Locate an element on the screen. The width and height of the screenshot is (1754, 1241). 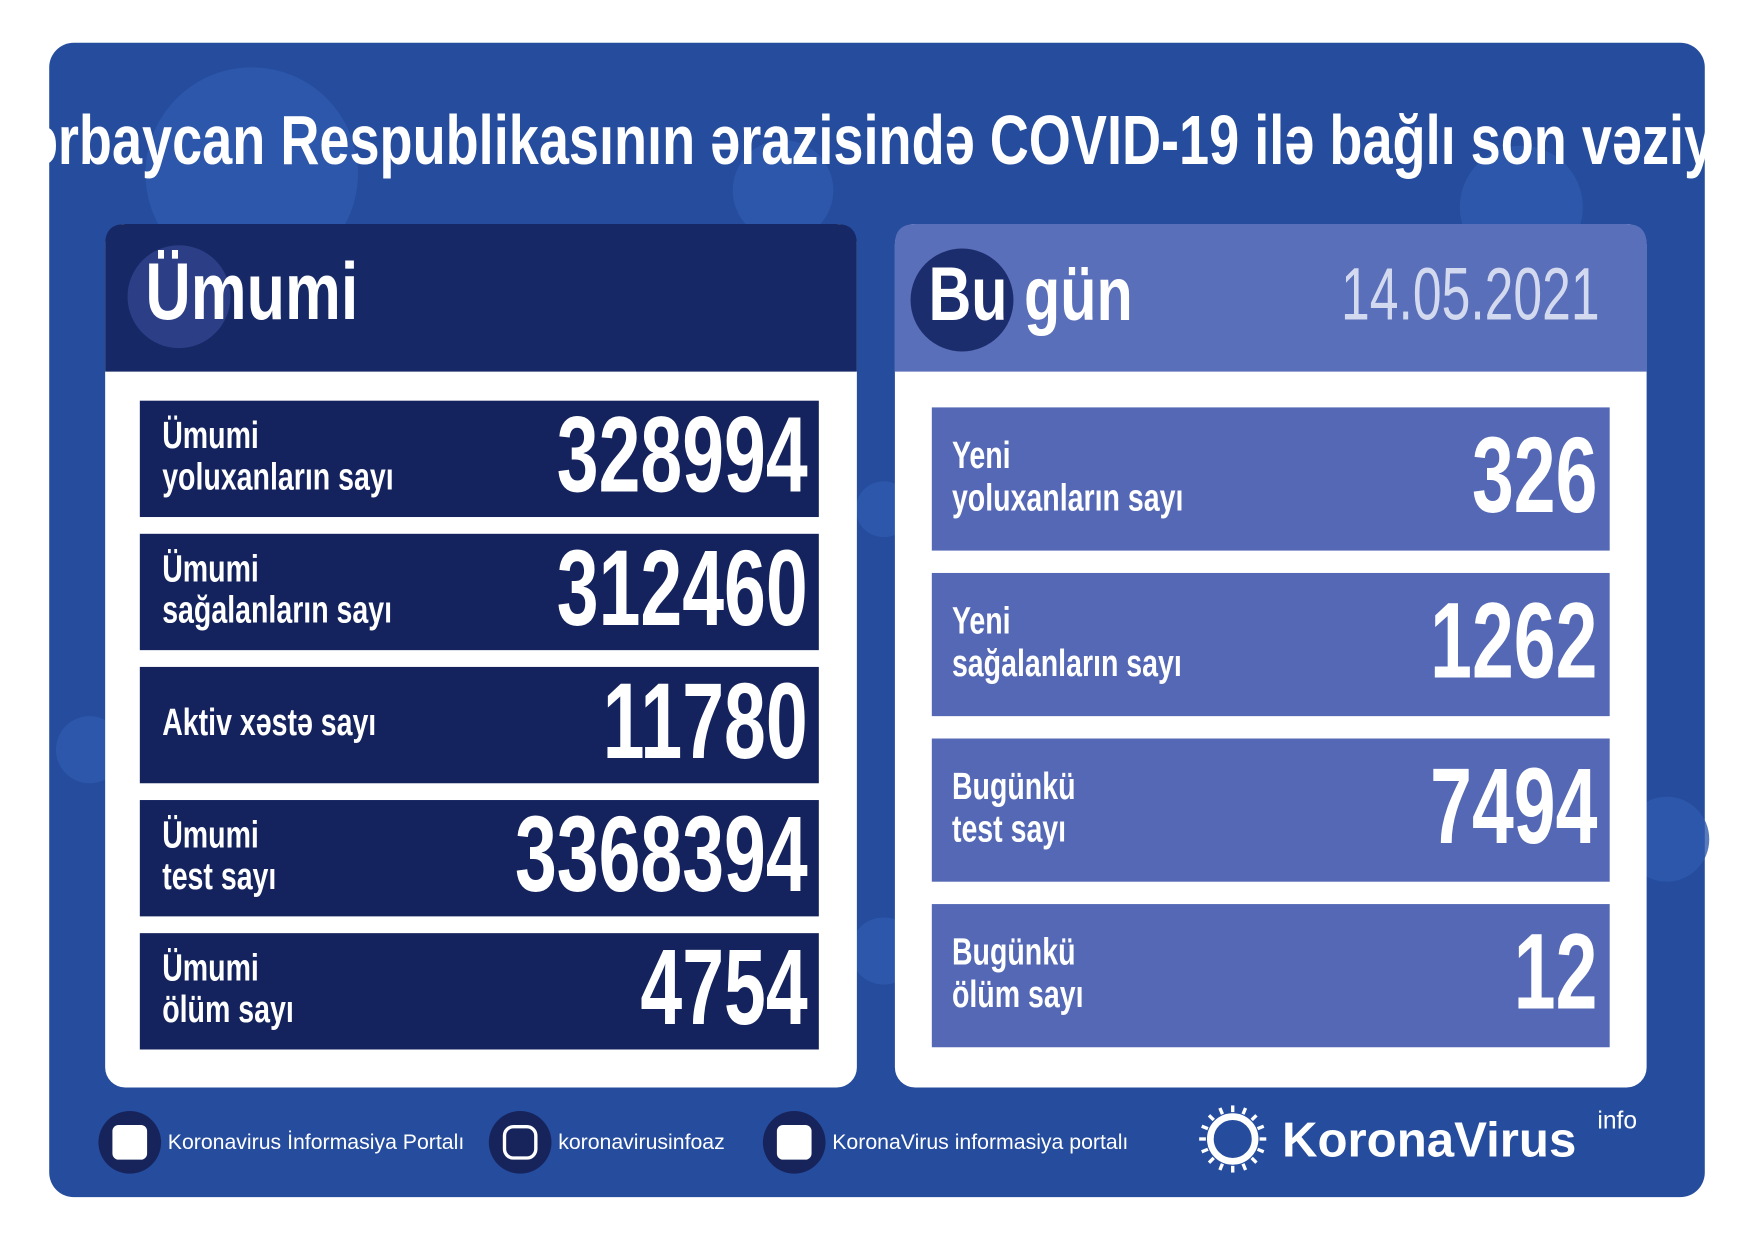
social-link: Koronavirus İnformasiya Portalı is located at coordinates (316, 1142).